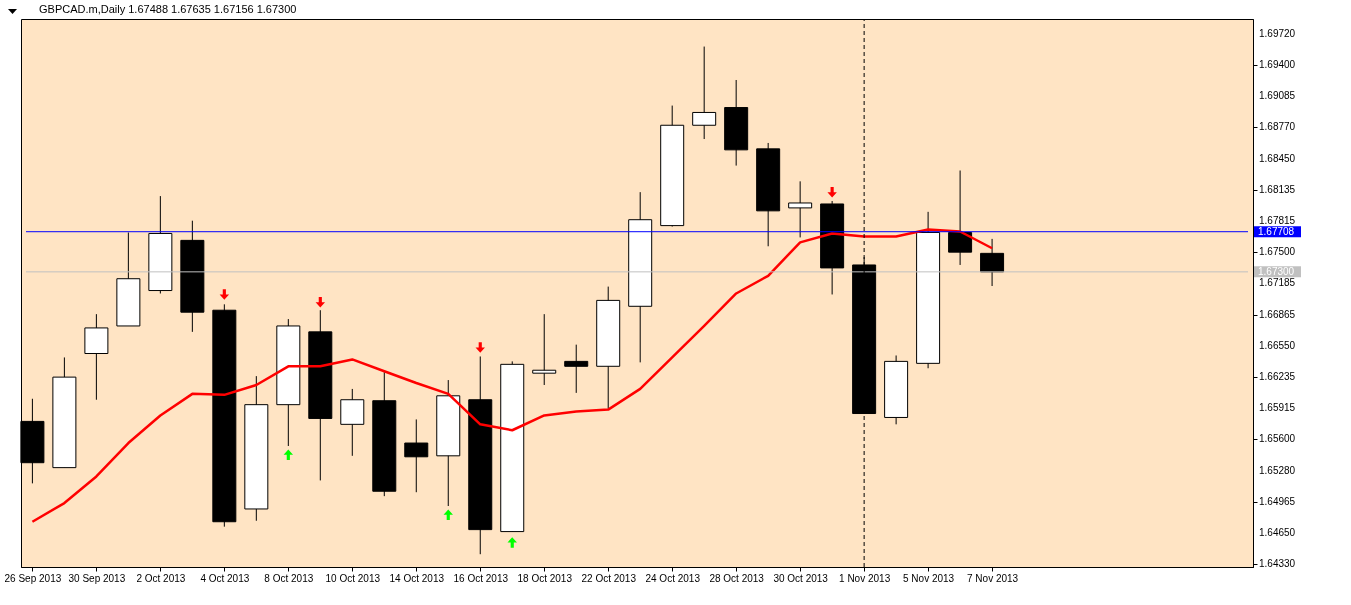  I want to click on y-tick-label: 1.69085, so click(1277, 96).